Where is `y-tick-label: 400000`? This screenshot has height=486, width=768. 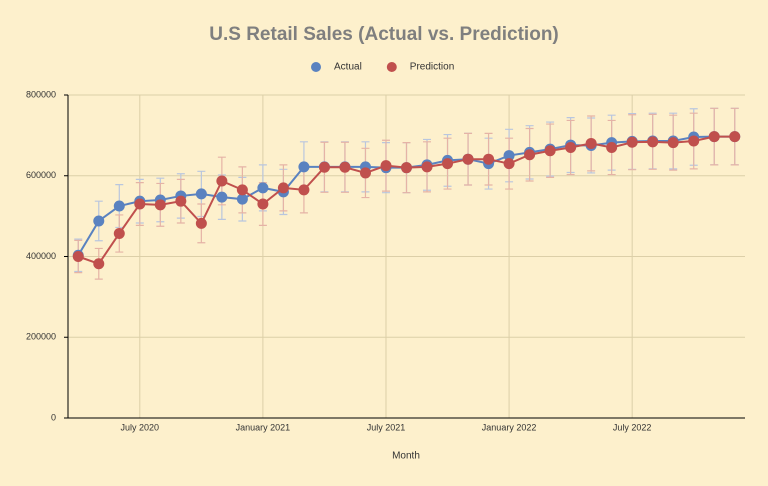
y-tick-label: 400000 is located at coordinates (41, 256).